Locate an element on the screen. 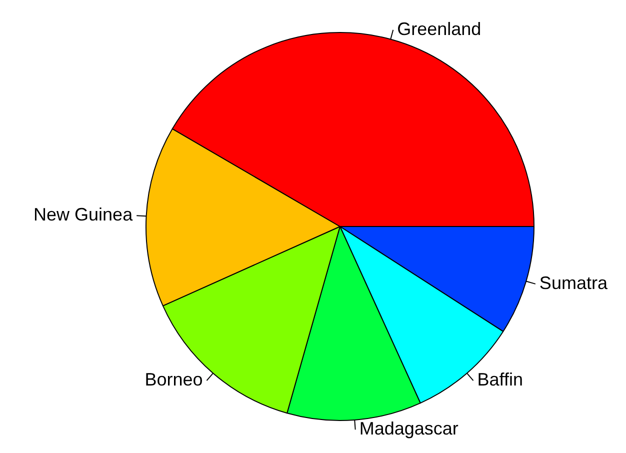 The height and width of the screenshot is (453, 626). slice-label: Baffin is located at coordinates (500, 380).